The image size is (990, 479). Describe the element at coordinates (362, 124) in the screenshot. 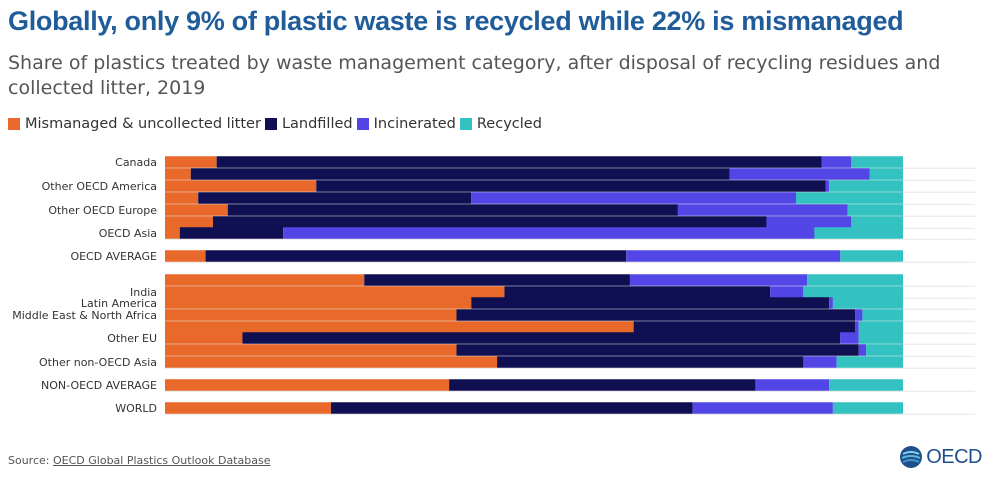

I see `legend-swatch-incinerated` at that location.